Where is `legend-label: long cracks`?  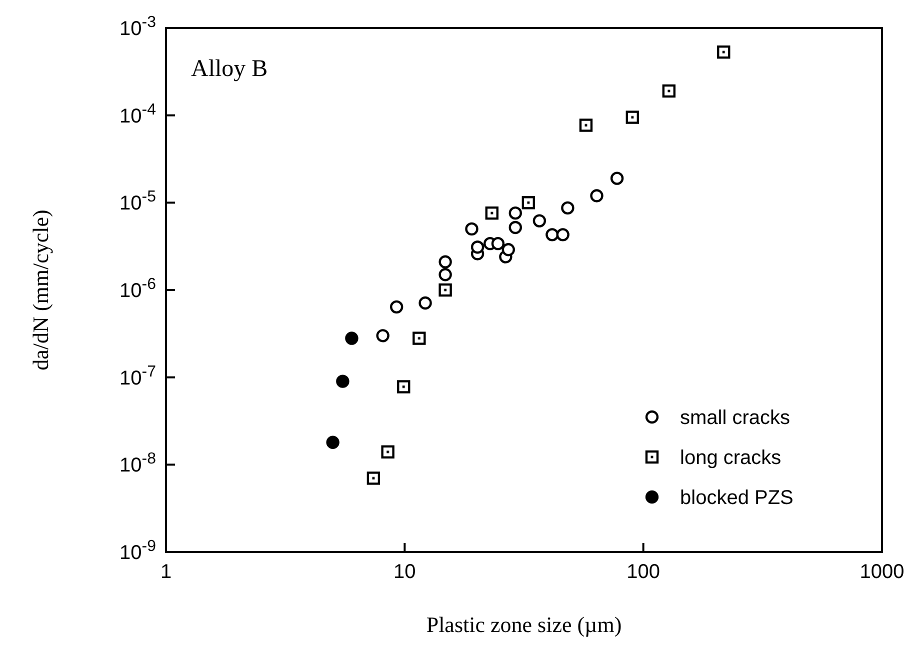 legend-label: long cracks is located at coordinates (731, 458).